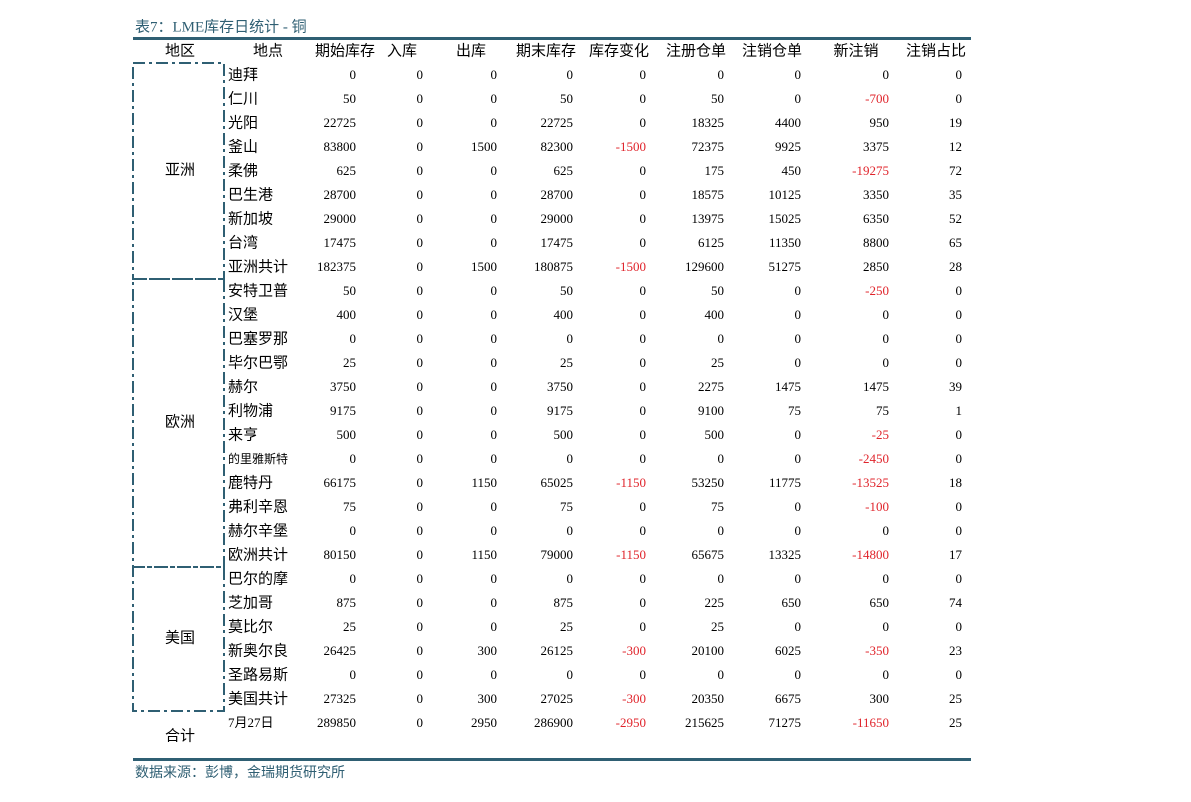  I want to click on cell-value: 225, so click(715, 602).